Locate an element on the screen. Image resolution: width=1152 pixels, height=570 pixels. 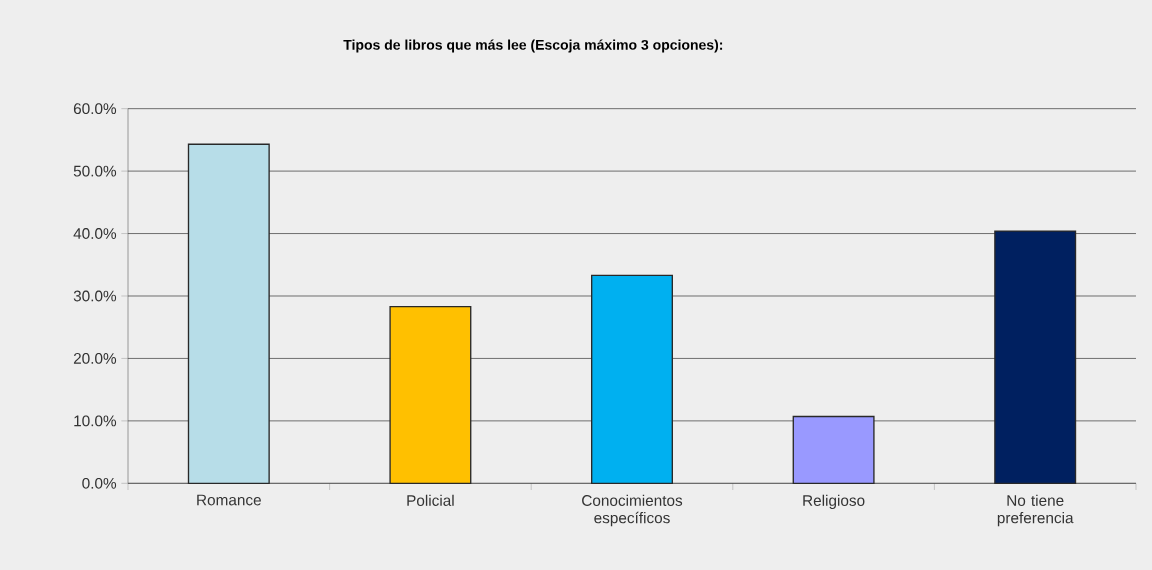
x-tick-label: Religioso is located at coordinates (834, 501).